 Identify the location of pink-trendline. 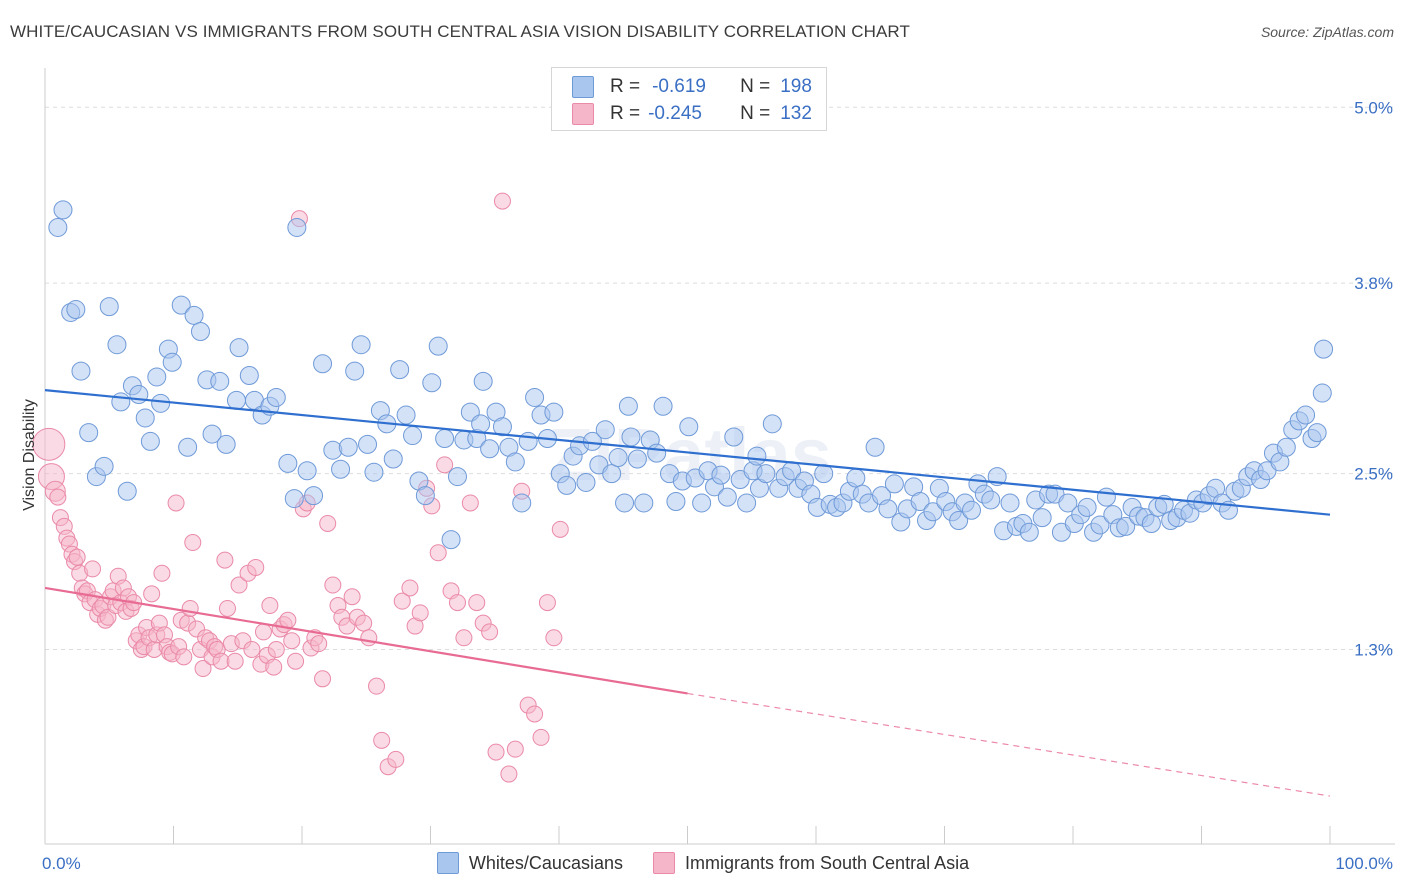
(366, 640).